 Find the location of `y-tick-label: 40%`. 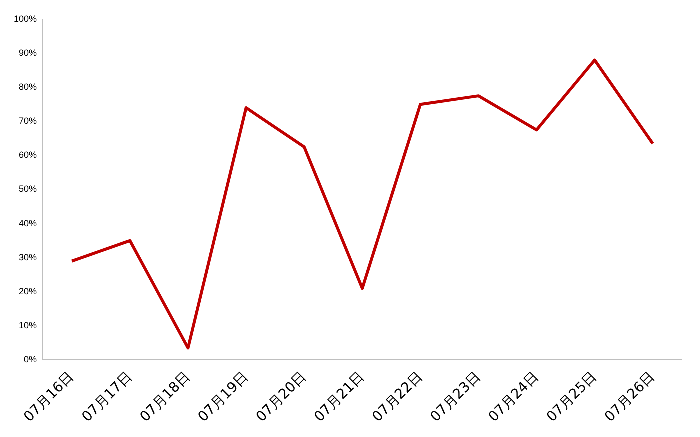

y-tick-label: 40% is located at coordinates (28, 223).